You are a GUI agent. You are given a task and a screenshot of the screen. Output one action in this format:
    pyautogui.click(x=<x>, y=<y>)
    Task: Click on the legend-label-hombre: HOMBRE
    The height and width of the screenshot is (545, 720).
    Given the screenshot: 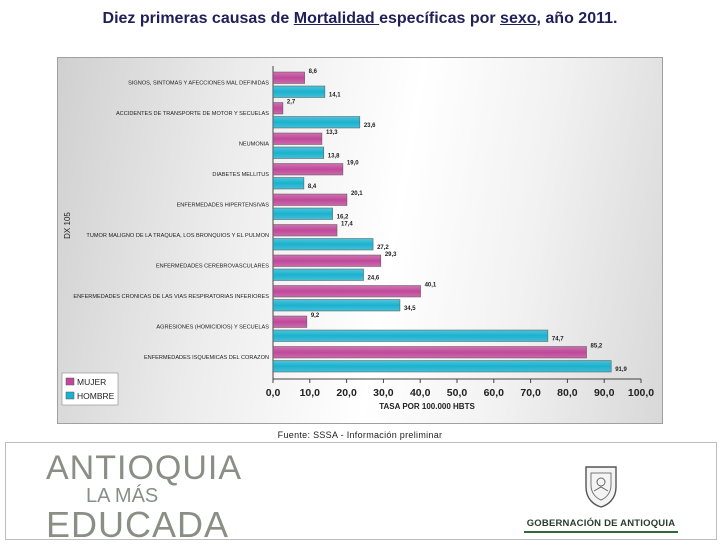 What is the action you would take?
    pyautogui.click(x=96, y=396)
    